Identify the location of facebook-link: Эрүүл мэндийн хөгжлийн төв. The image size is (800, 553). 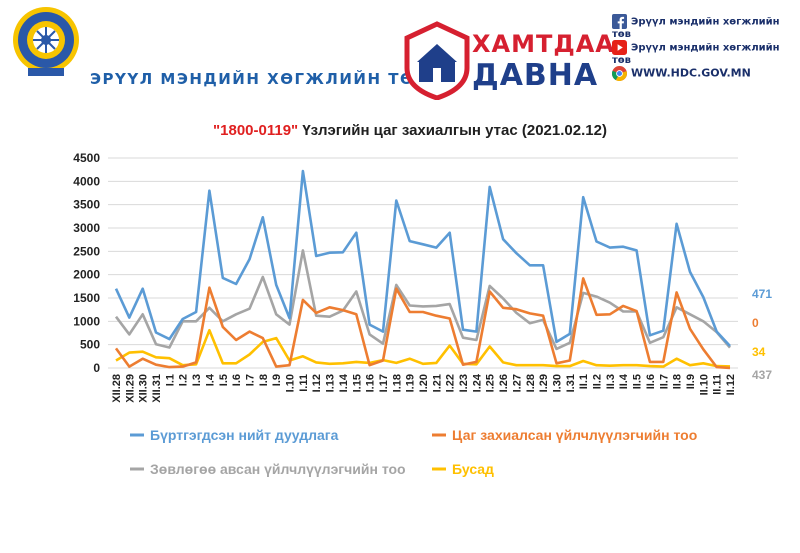
(706, 27).